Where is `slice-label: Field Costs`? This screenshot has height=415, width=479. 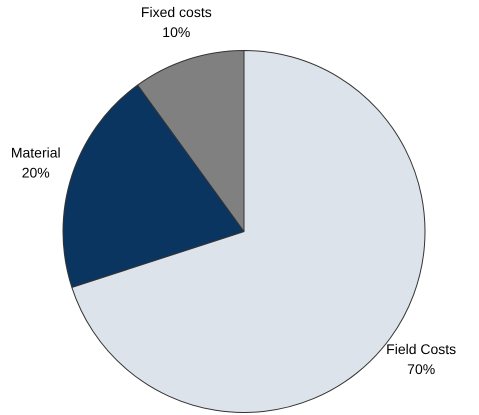
slice-label: Field Costs is located at coordinates (421, 349).